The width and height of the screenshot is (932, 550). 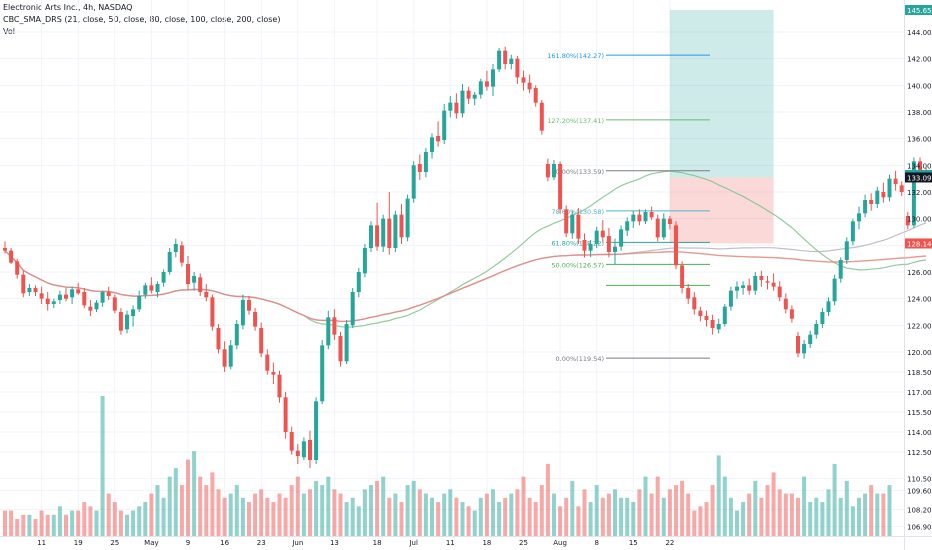 What do you see at coordinates (721, 127) in the screenshot?
I see `long-position-box` at bounding box center [721, 127].